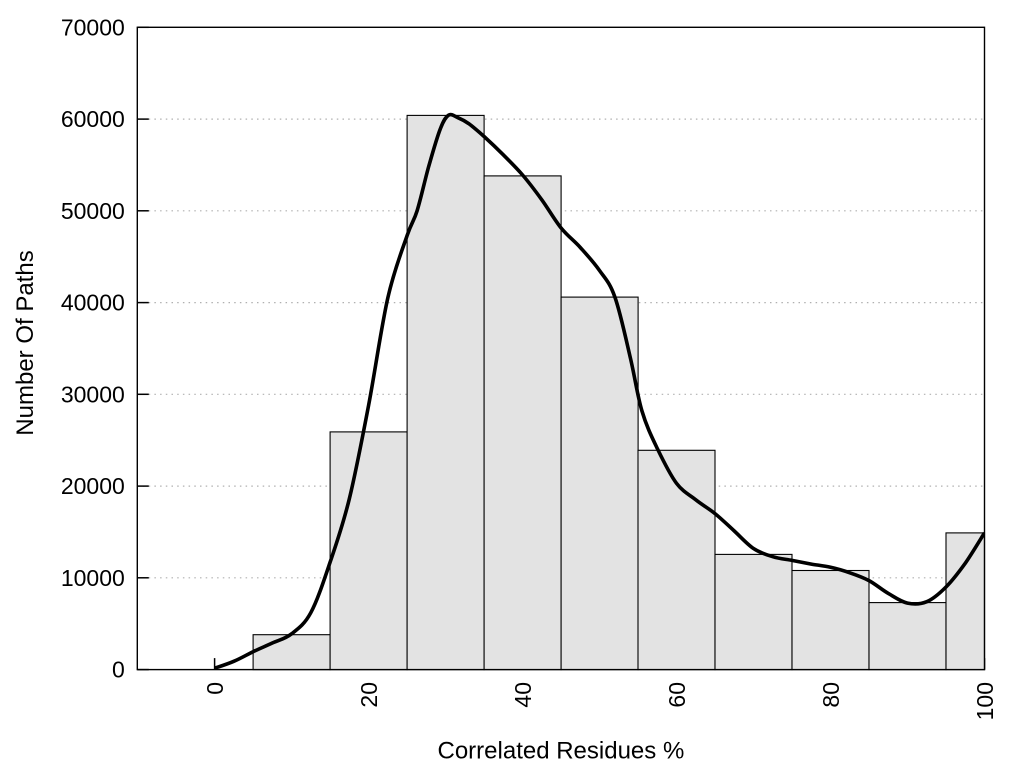 This screenshot has width=1024, height=773. Describe the element at coordinates (831, 695) in the screenshot. I see `svg-text: 80` at that location.